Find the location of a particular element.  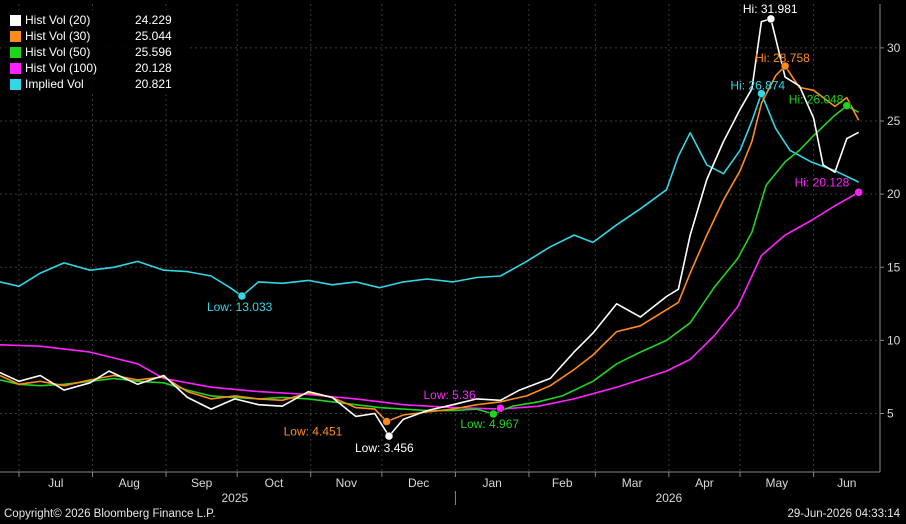

legend-entry: Implied Vol 20.821 is located at coordinates (96, 84).